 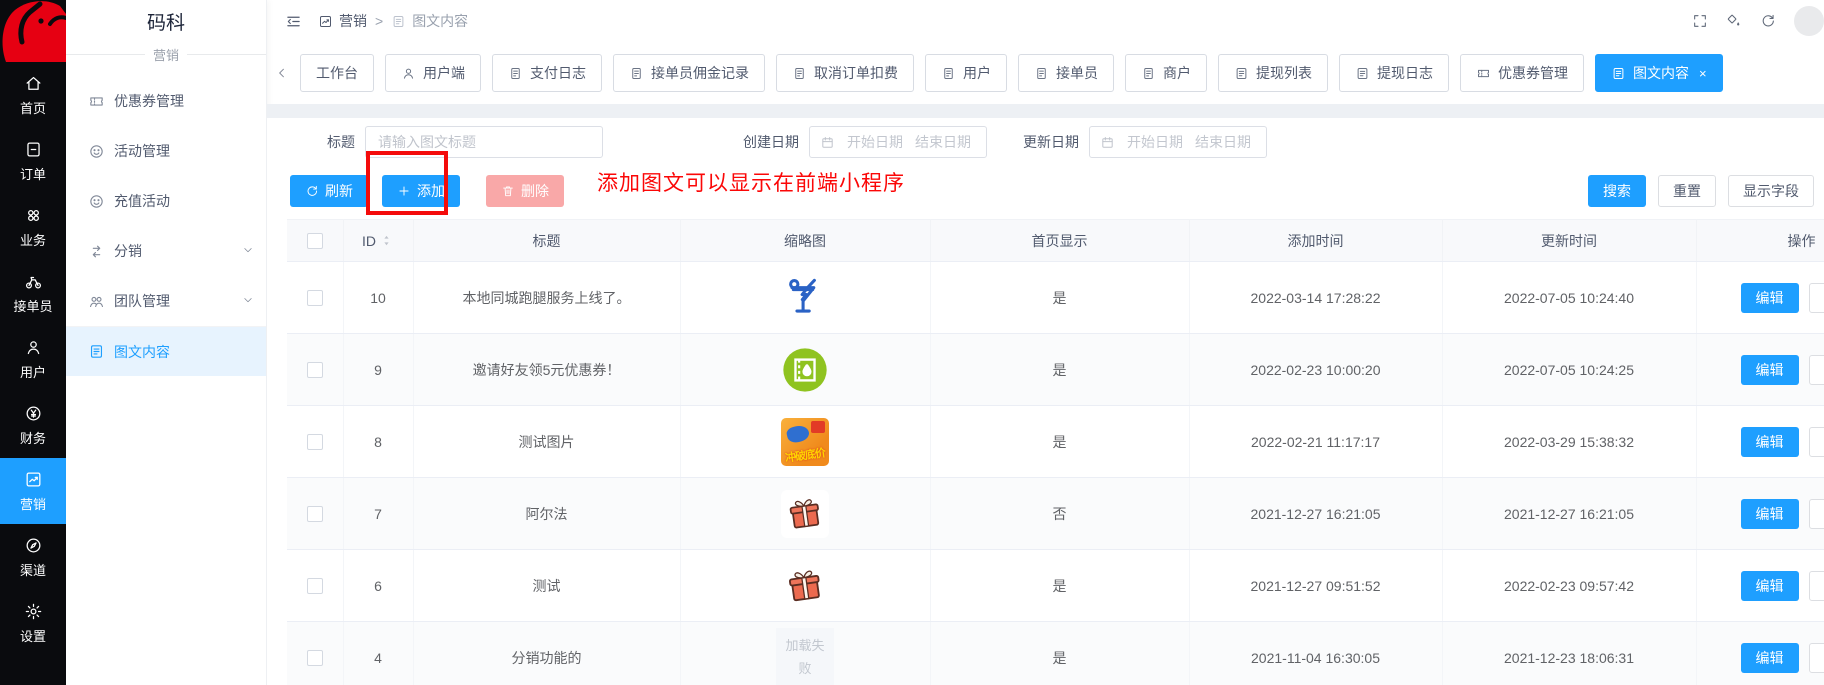 What do you see at coordinates (312, 191) in the screenshot?
I see `refresh-icon` at bounding box center [312, 191].